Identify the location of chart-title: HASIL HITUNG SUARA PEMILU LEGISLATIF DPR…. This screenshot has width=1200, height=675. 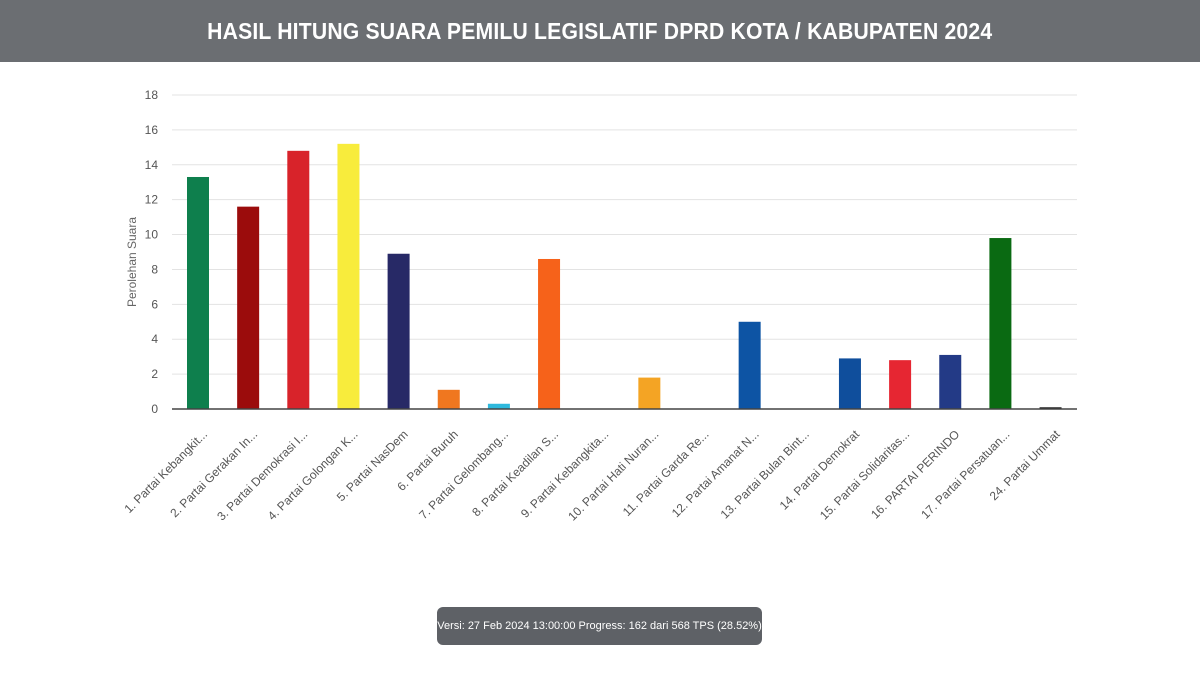
(600, 30).